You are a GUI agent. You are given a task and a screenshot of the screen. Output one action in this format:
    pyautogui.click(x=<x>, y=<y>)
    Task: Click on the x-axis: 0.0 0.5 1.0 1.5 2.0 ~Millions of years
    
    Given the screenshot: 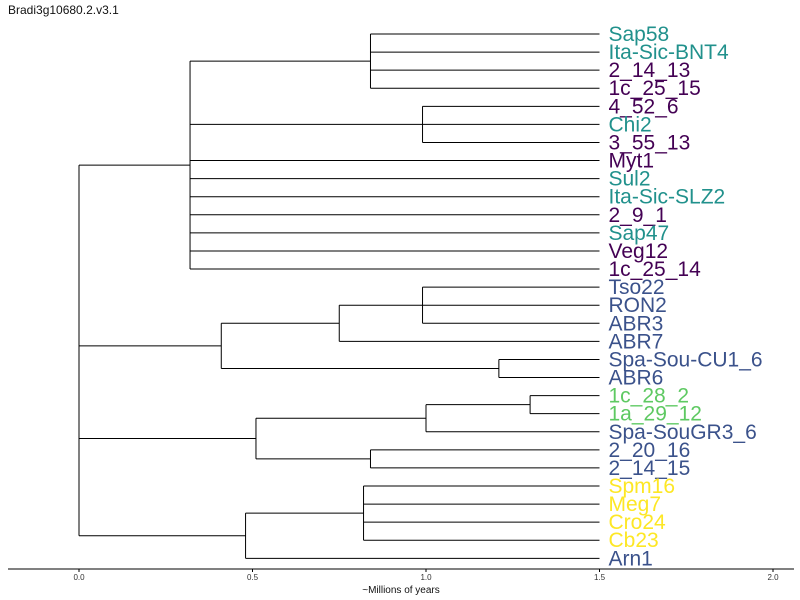 What is the action you would take?
    pyautogui.click(x=401, y=582)
    